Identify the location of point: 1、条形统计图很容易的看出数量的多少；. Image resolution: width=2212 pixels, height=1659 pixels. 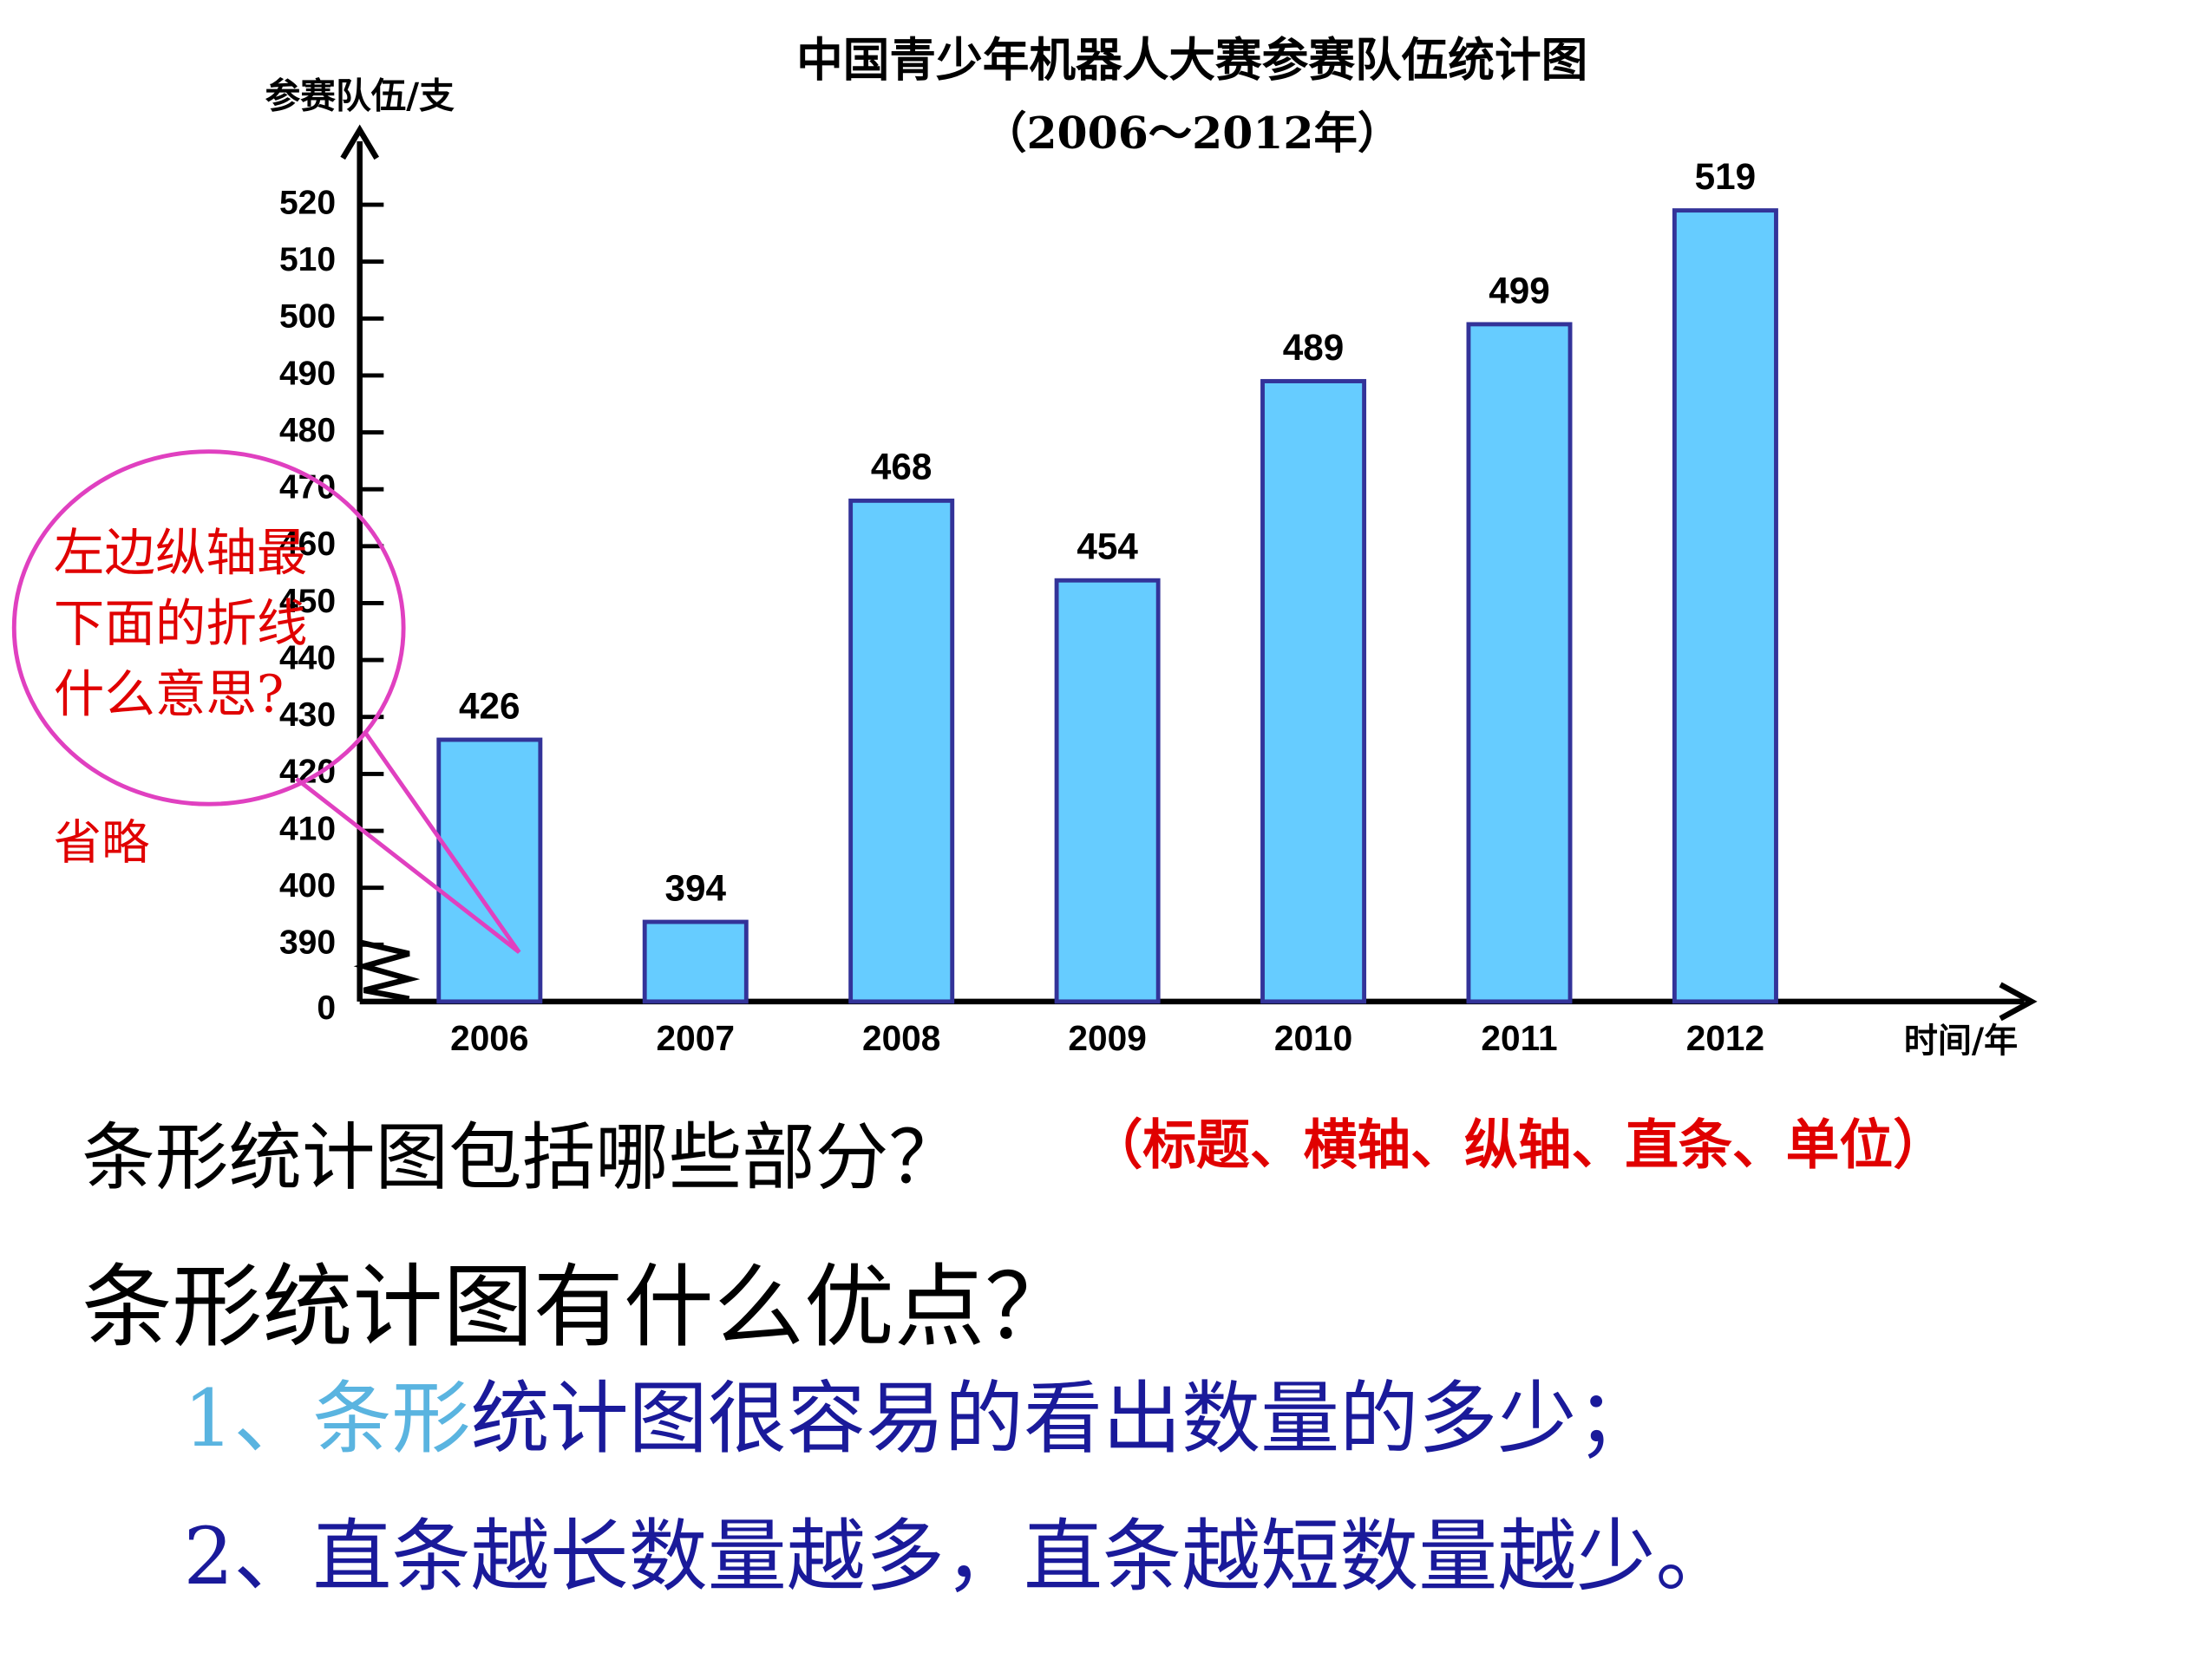
(919, 1419).